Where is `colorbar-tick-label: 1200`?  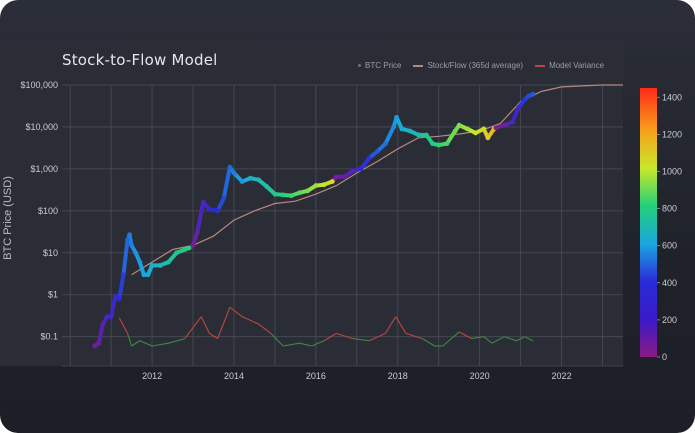 colorbar-tick-label: 1200 is located at coordinates (672, 134).